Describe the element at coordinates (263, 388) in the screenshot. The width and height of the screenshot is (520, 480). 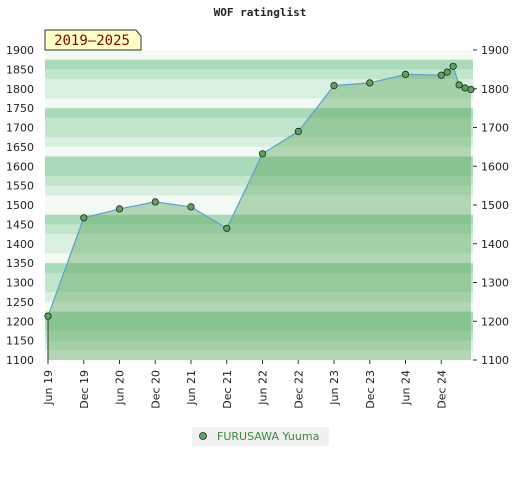
I see `x-tick-label: Jun 22` at that location.